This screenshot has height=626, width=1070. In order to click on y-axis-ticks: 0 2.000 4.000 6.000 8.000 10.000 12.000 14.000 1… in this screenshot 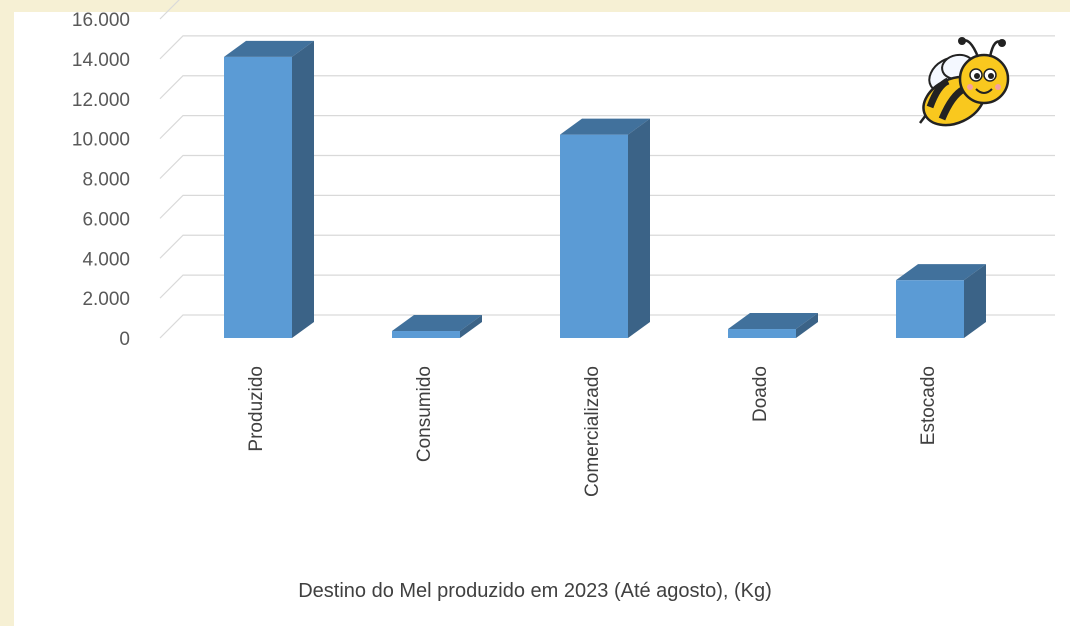, I will do `click(101, 180)`.